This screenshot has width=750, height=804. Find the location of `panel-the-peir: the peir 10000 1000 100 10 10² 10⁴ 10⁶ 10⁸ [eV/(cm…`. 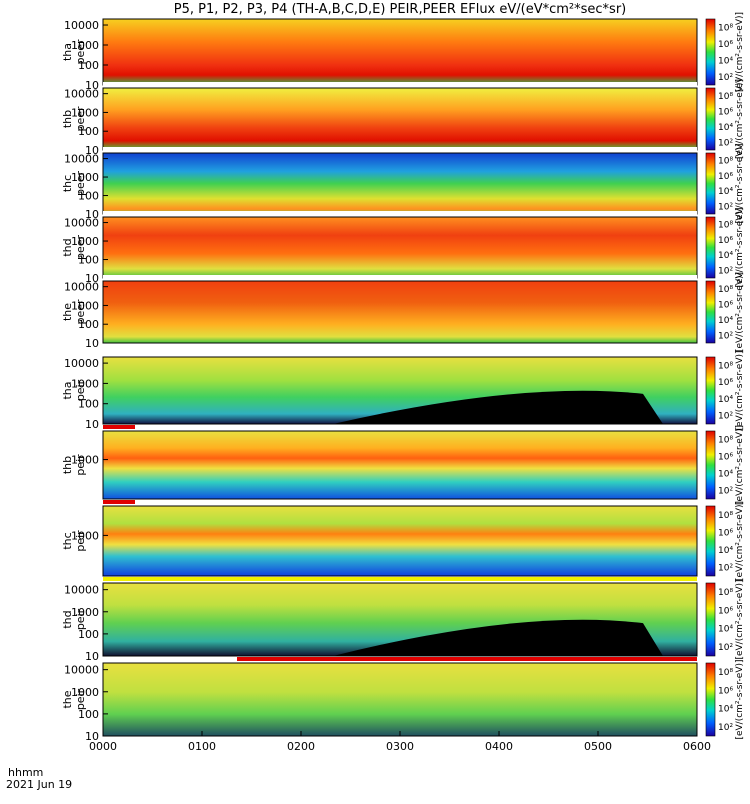

panel-the-peir: the peir 10000 1000 100 10 10² 10⁴ 10⁶ 10⁸ [eV/(cm… is located at coordinates (403, 700).